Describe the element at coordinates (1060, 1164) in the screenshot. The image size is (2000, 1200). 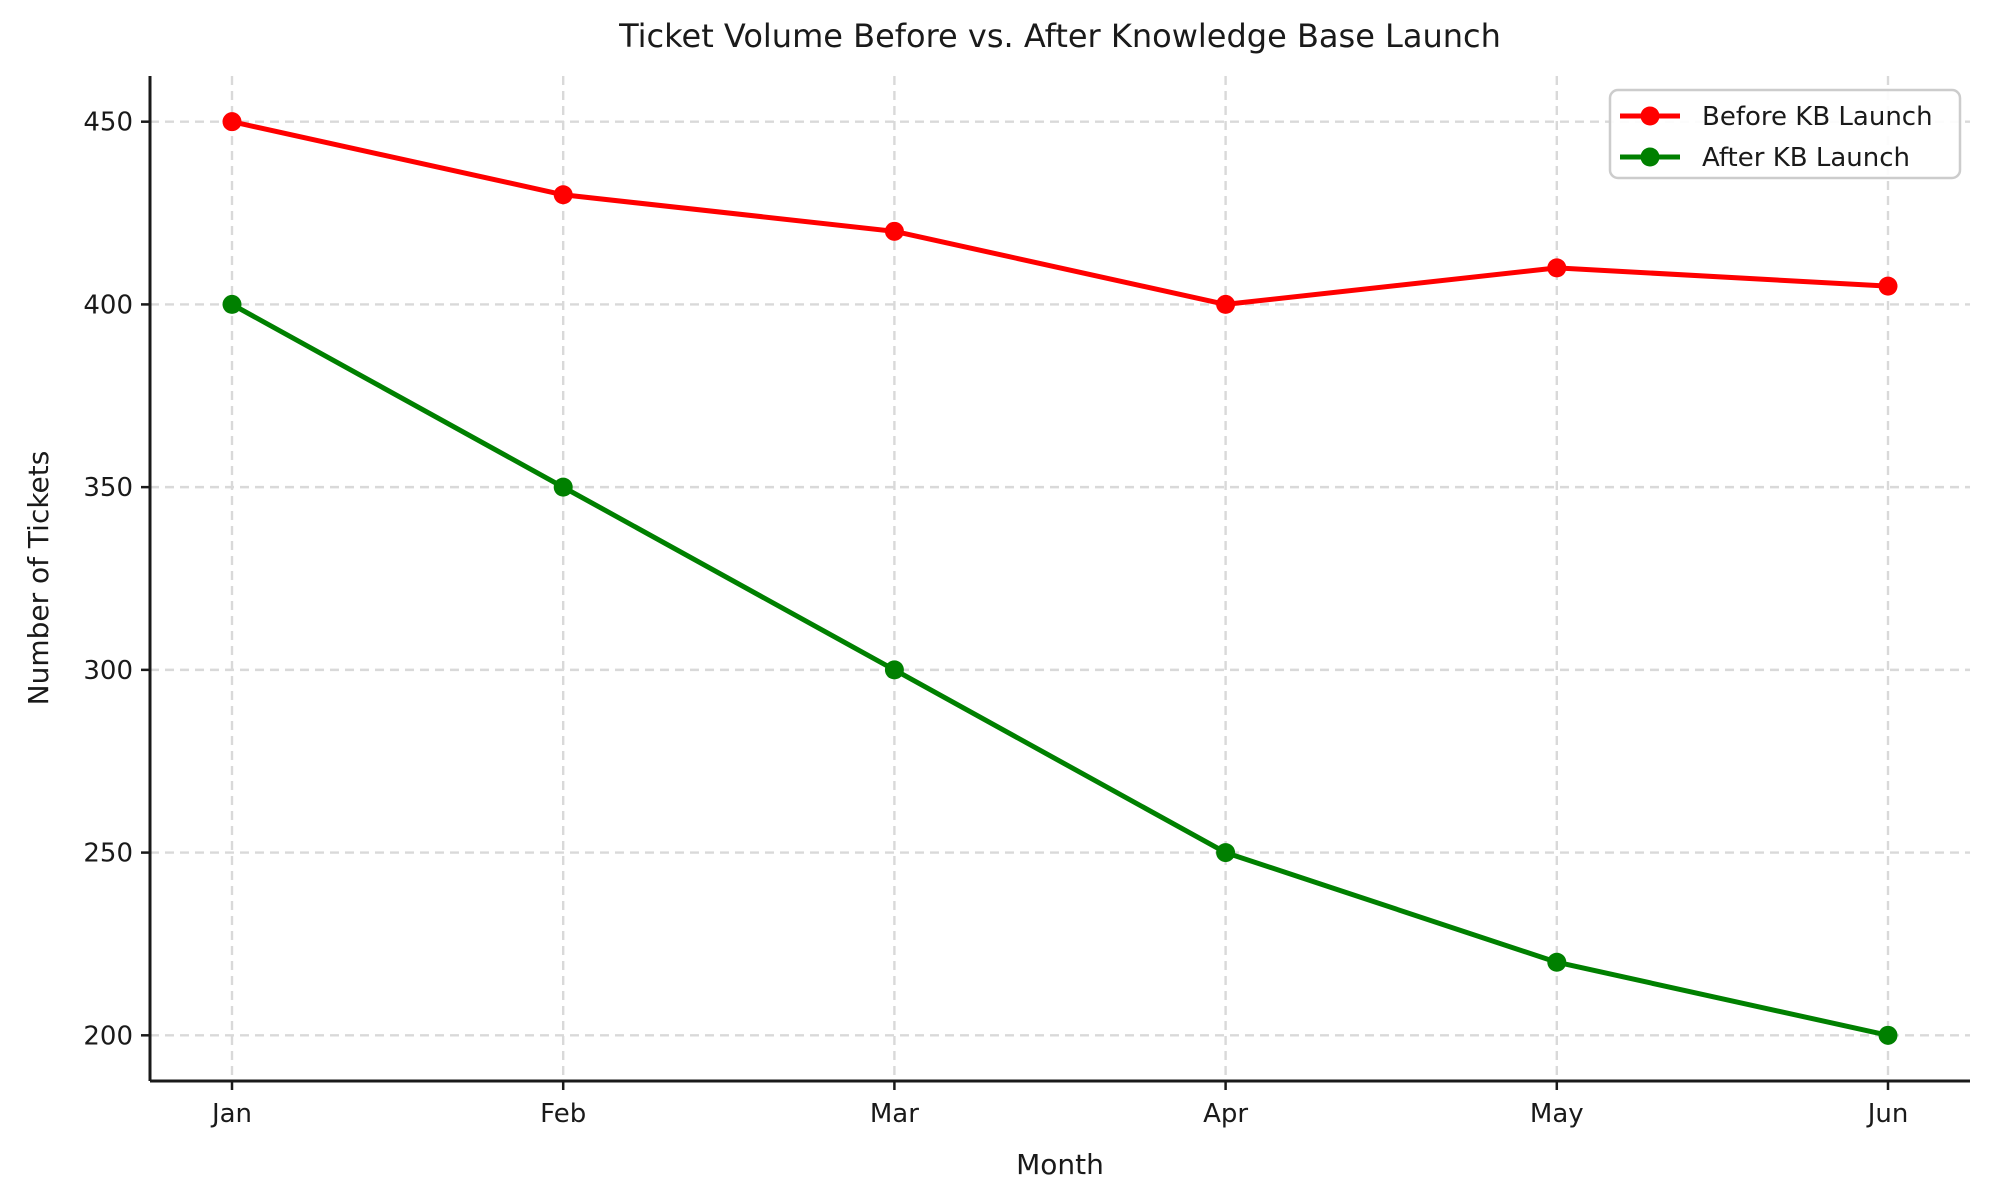
I see `x-axis-label: Month` at that location.